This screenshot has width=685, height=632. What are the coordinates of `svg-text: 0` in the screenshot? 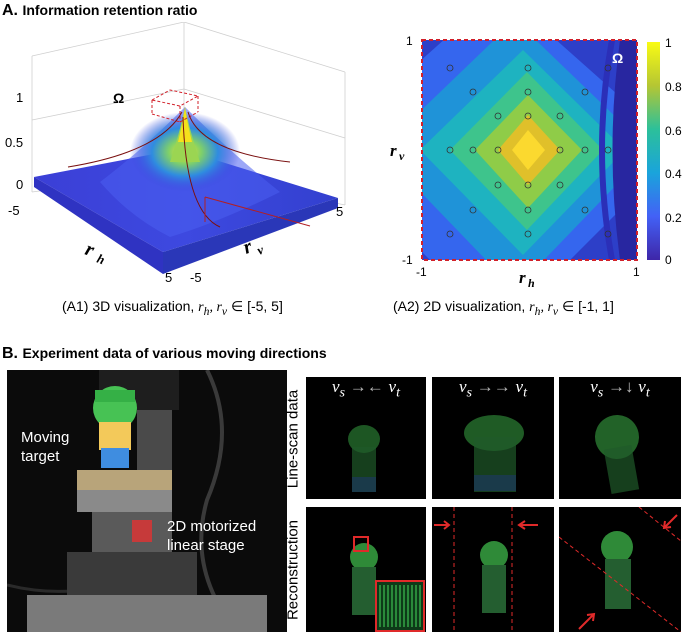 It's located at (668, 260).